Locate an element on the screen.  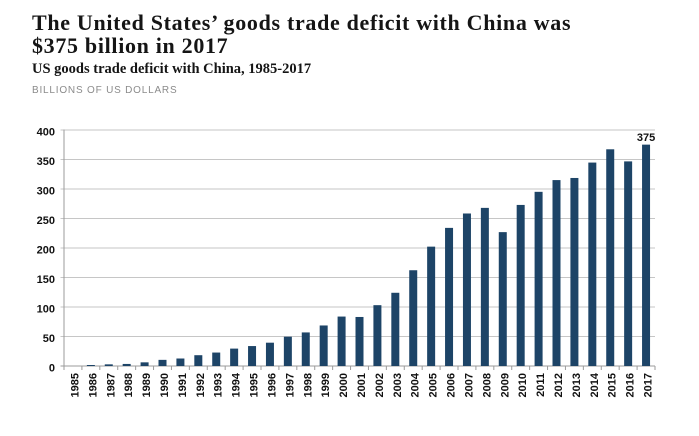
svg-text: 1999 is located at coordinates (326, 385).